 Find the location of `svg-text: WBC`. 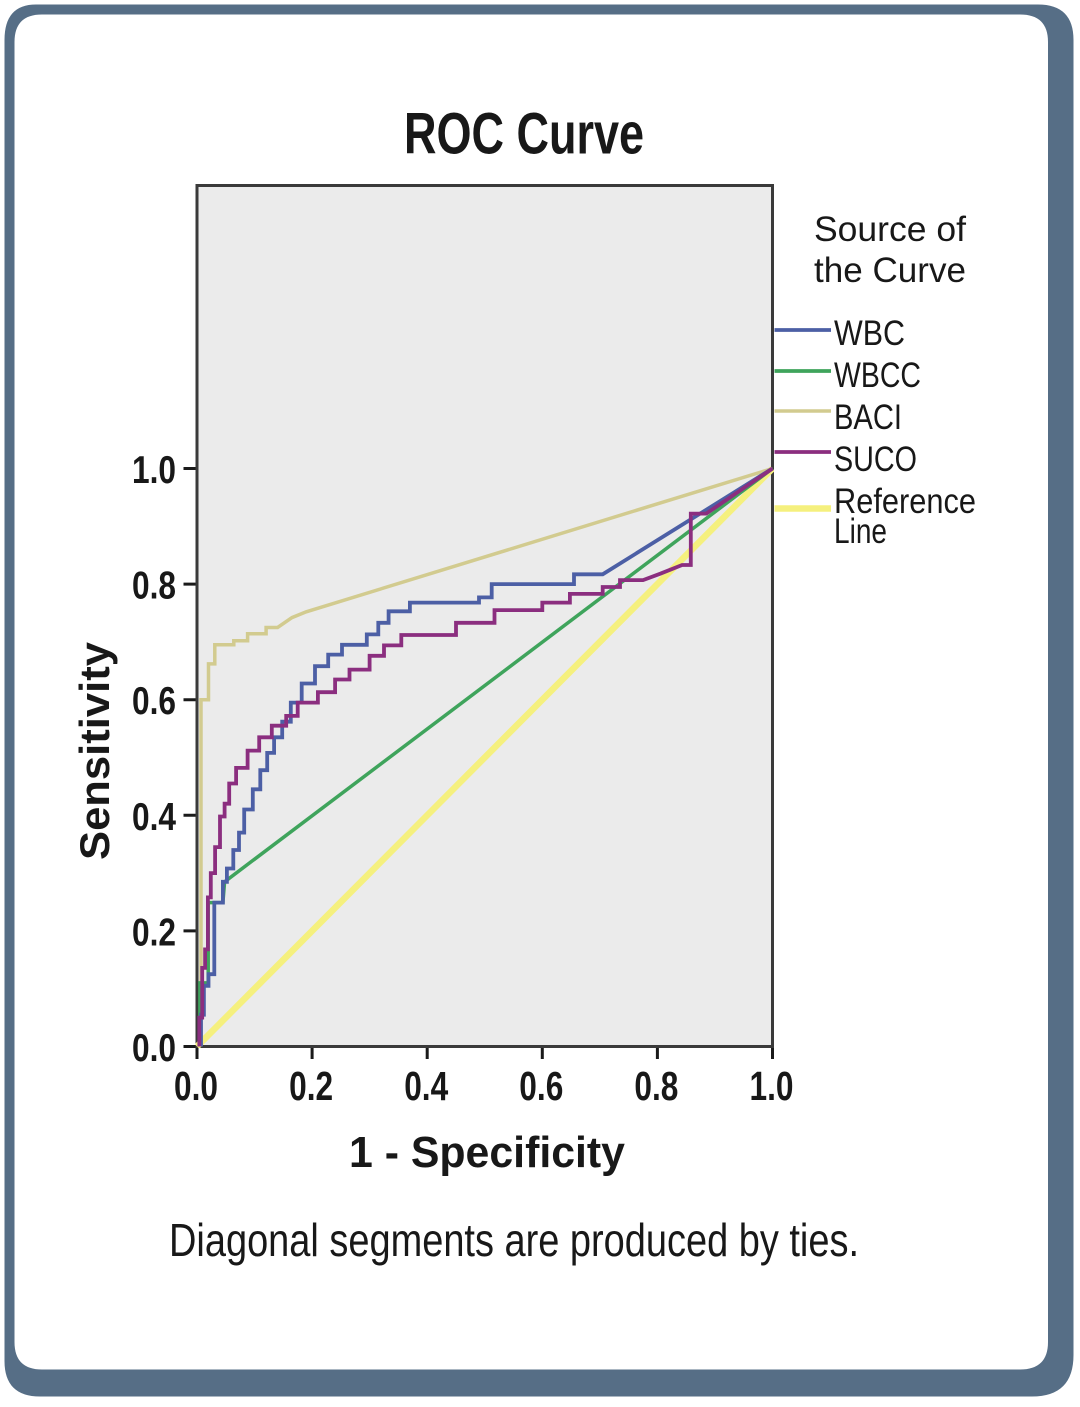

svg-text: WBC is located at coordinates (869, 333).